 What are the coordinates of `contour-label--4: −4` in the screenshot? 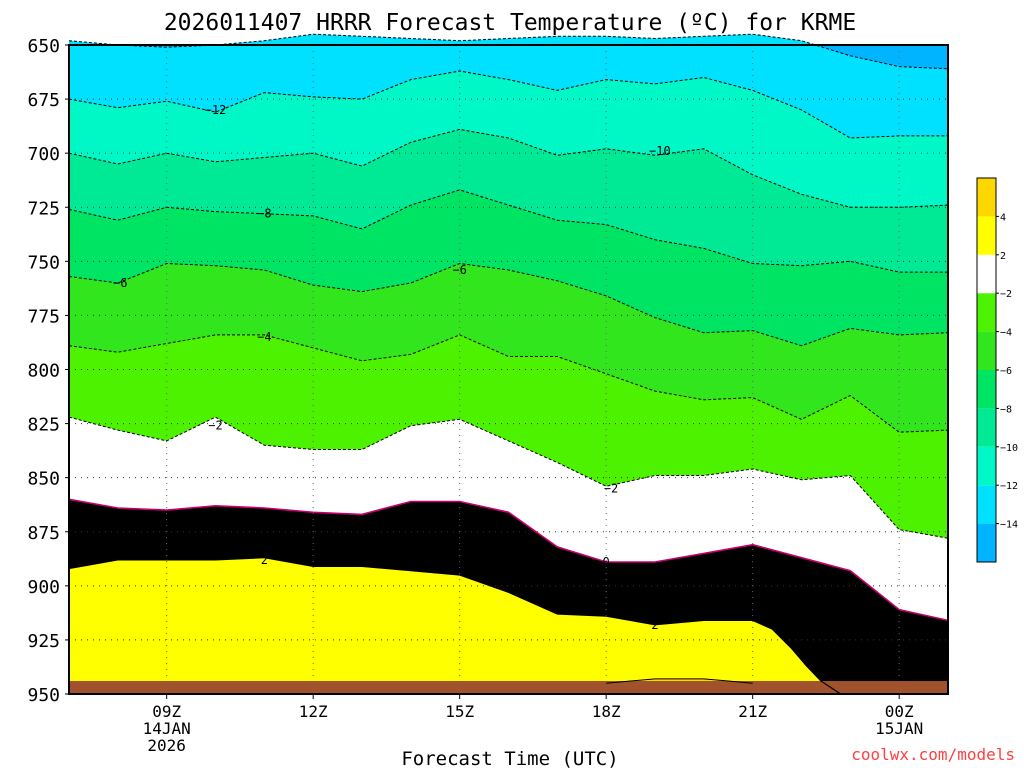 It's located at (264, 337).